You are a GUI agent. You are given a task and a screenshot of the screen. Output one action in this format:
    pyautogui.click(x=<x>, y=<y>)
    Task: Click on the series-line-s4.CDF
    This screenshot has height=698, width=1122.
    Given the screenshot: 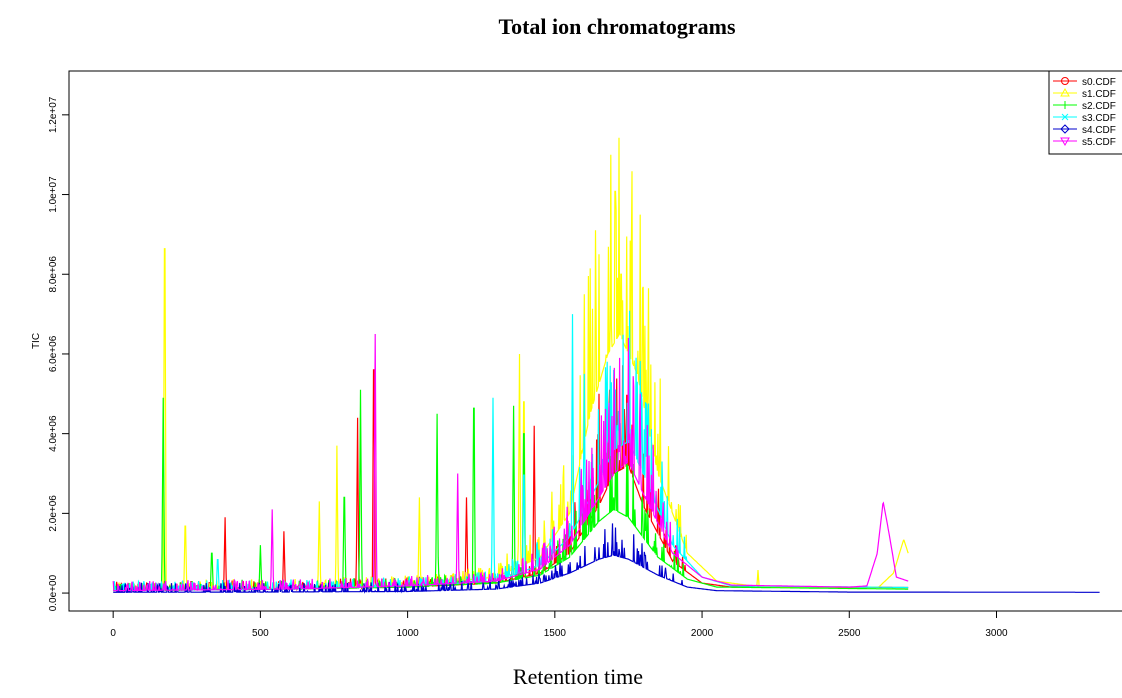 What is the action you would take?
    pyautogui.click(x=606, y=558)
    